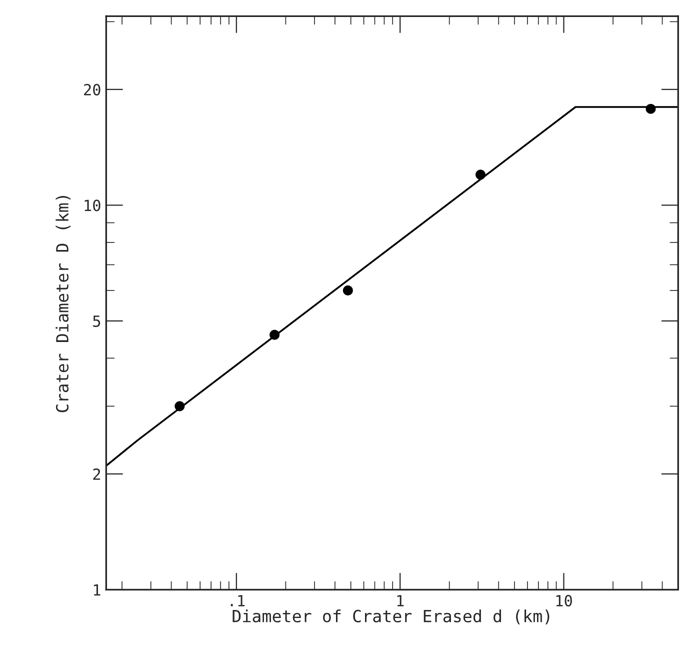 The height and width of the screenshot is (648, 685). Describe the element at coordinates (237, 600) in the screenshot. I see `x-tick-label: .1` at that location.